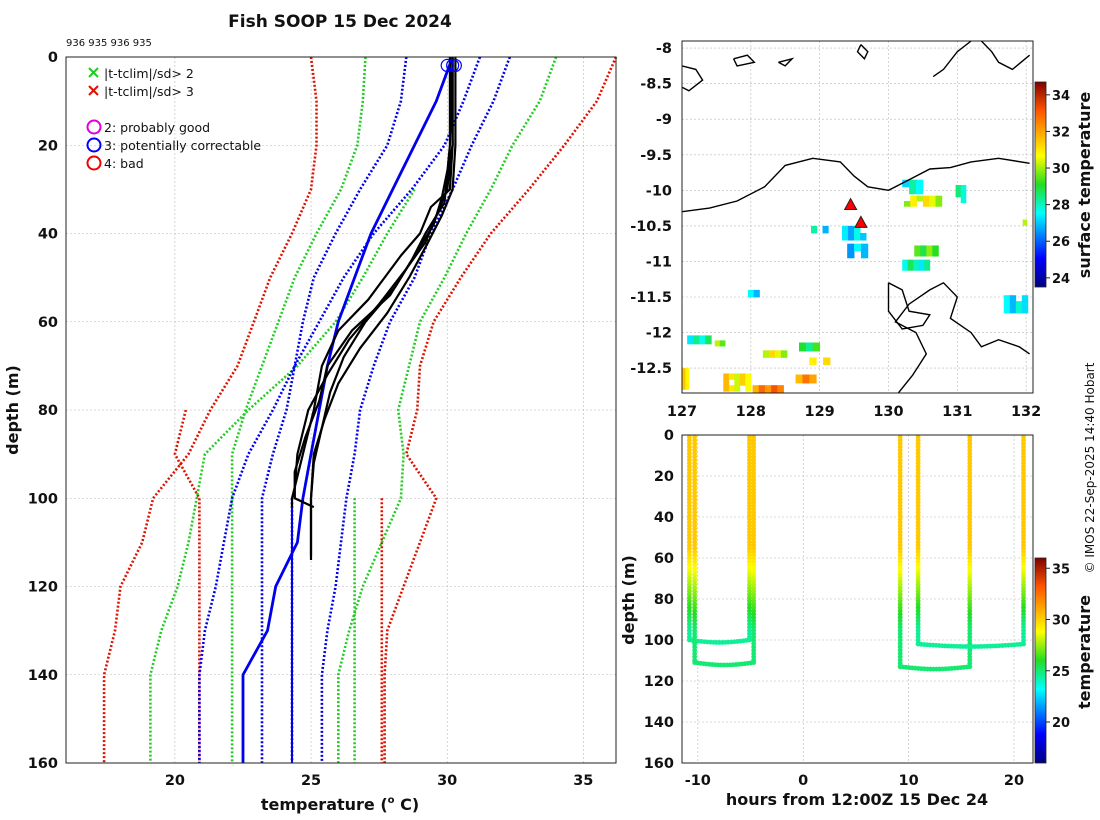 This screenshot has width=1100, height=820. Describe the element at coordinates (124, 163) in the screenshot. I see `legend-qc4-label: 4: bad` at that location.